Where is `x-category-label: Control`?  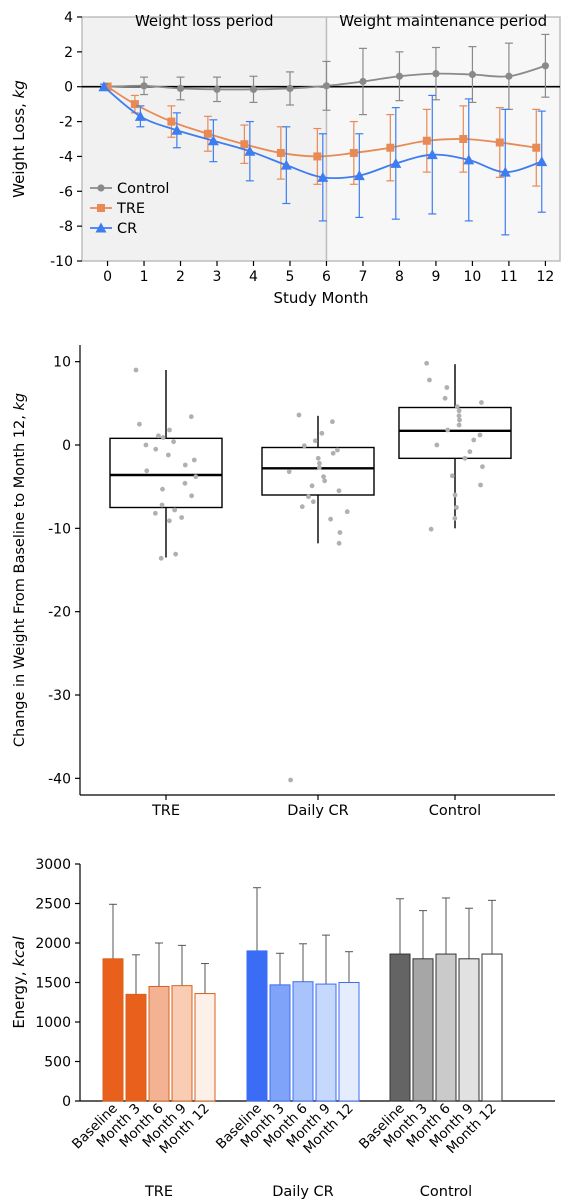 x-category-label: Control is located at coordinates (455, 811).